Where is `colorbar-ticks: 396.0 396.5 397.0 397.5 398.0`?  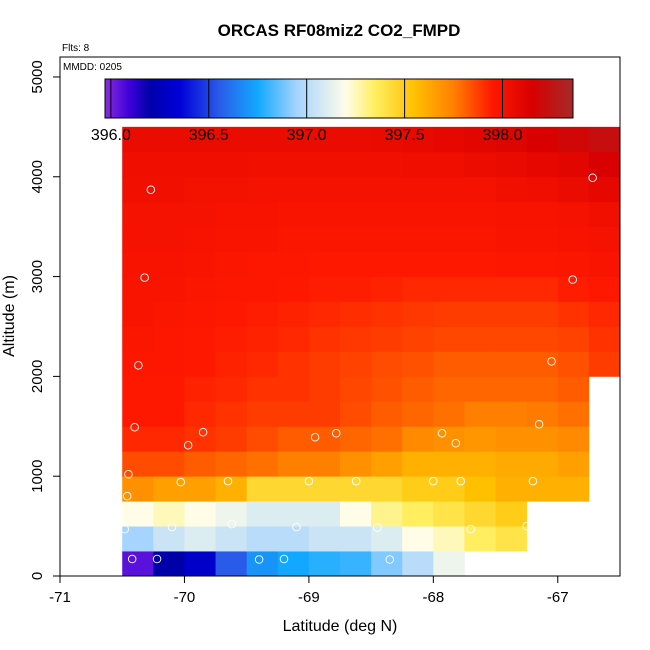
colorbar-ticks: 396.0 396.5 397.0 397.5 398.0 is located at coordinates (307, 111).